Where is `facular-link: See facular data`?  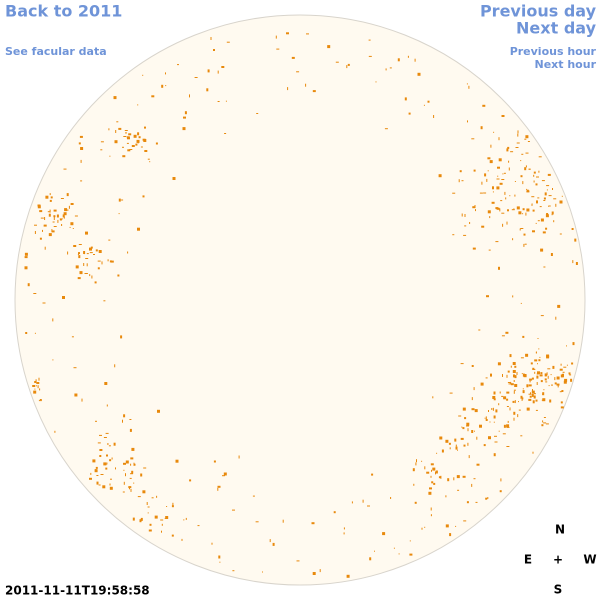 facular-link: See facular data is located at coordinates (56, 51).